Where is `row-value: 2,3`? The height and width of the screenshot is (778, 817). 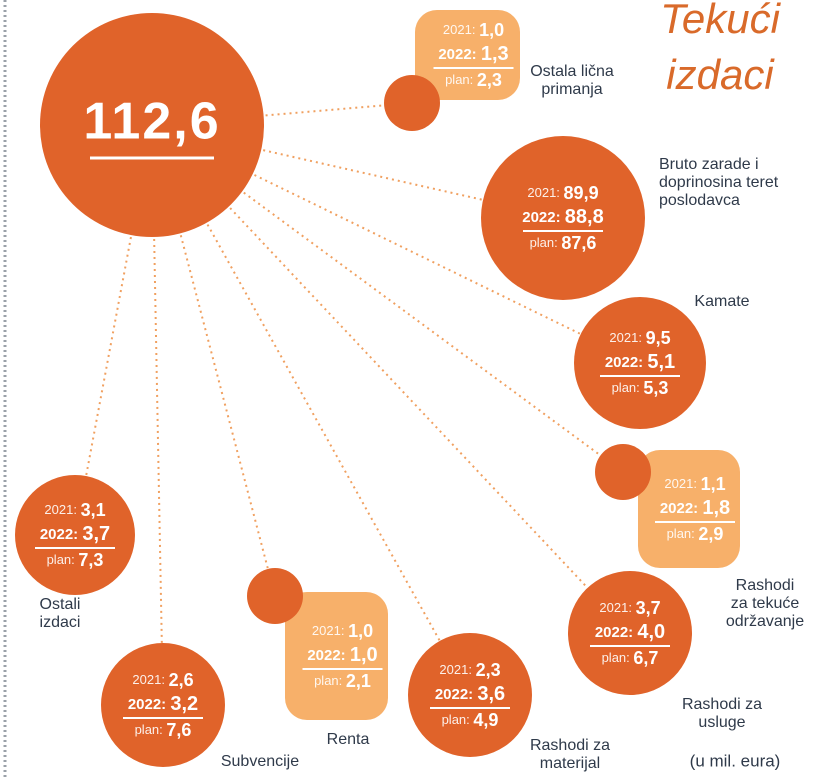 row-value: 2,3 is located at coordinates (488, 670).